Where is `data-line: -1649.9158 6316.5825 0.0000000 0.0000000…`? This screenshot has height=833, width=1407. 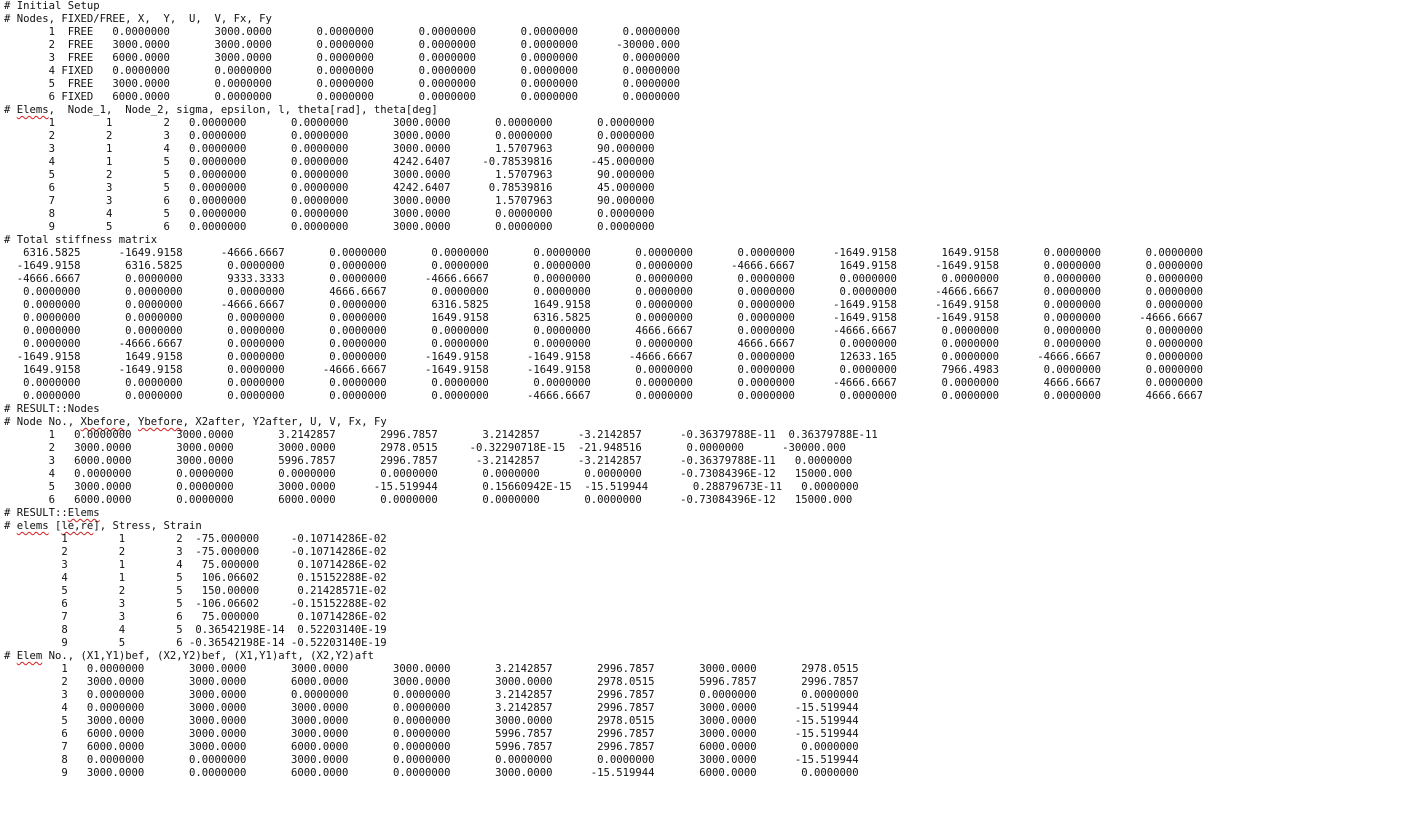 data-line: -1649.9158 6316.5825 0.0000000 0.0000000… is located at coordinates (604, 266).